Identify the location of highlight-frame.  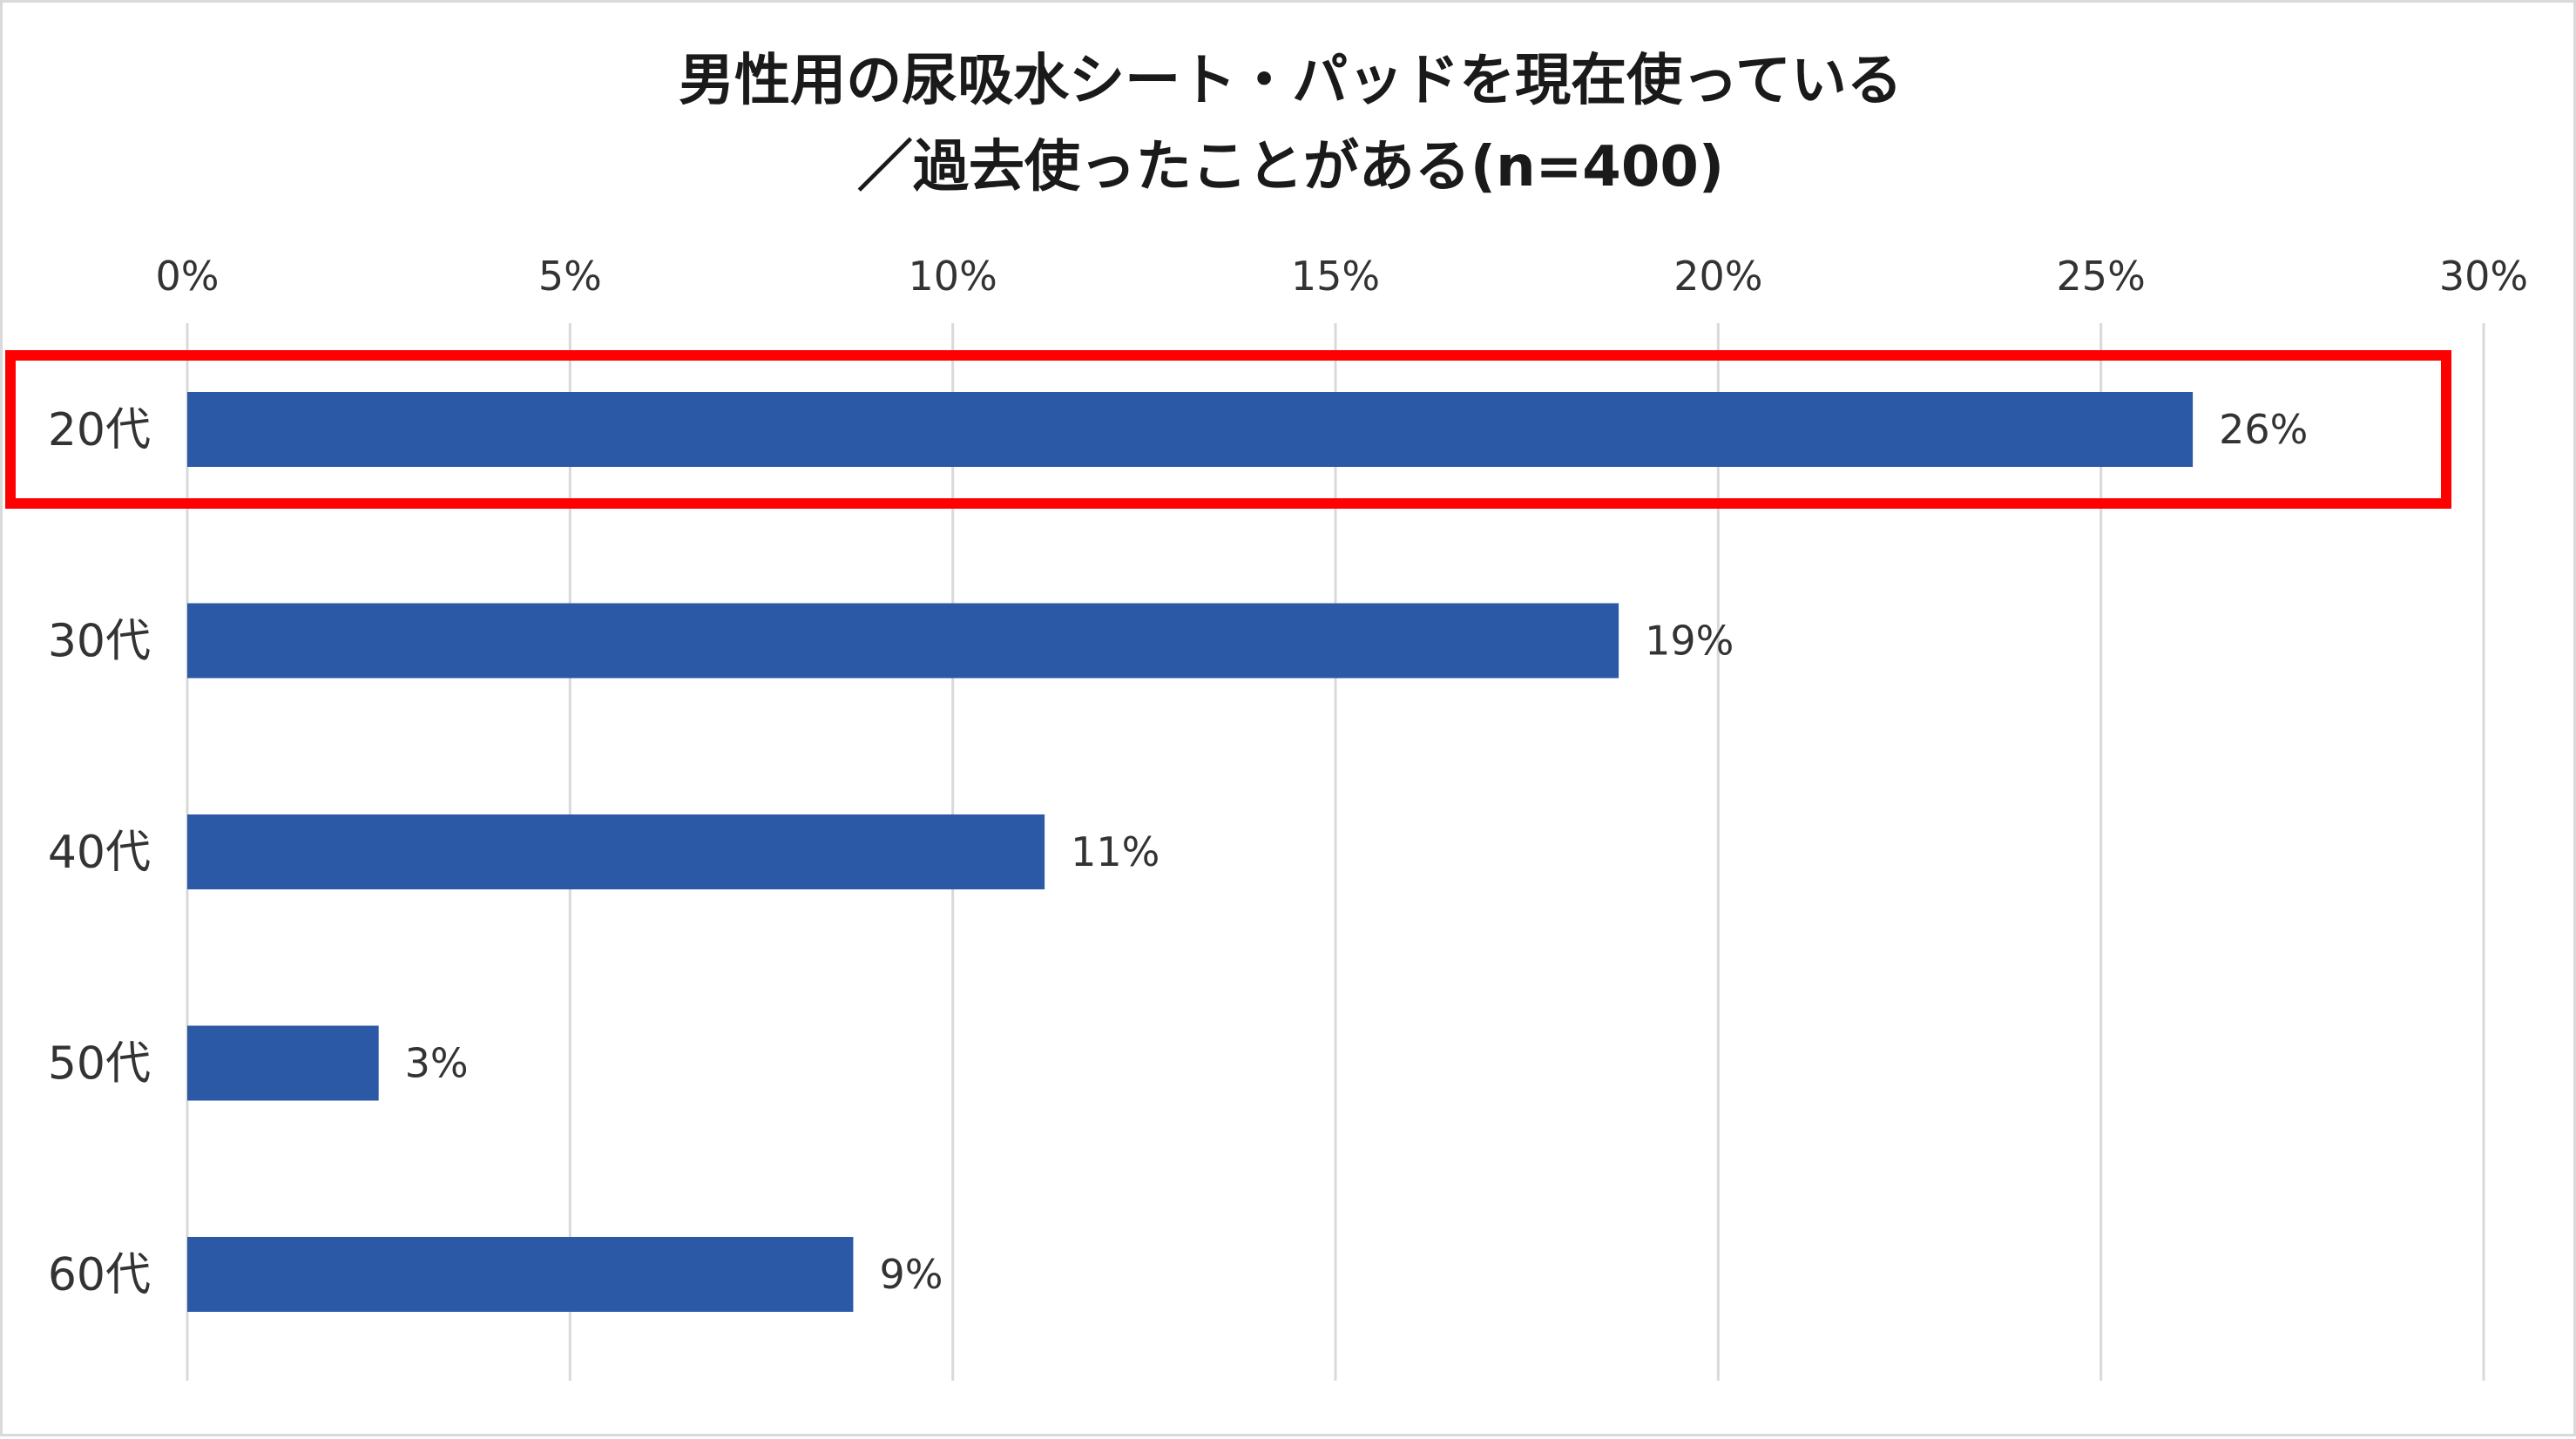
(1228, 430).